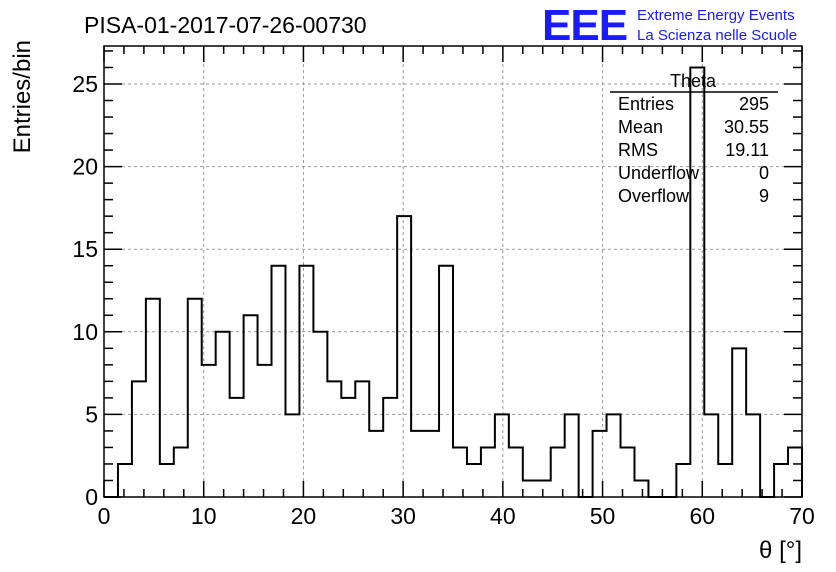 Image resolution: width=836 pixels, height=572 pixels. What do you see at coordinates (85, 332) in the screenshot?
I see `y-tick-label: 10` at bounding box center [85, 332].